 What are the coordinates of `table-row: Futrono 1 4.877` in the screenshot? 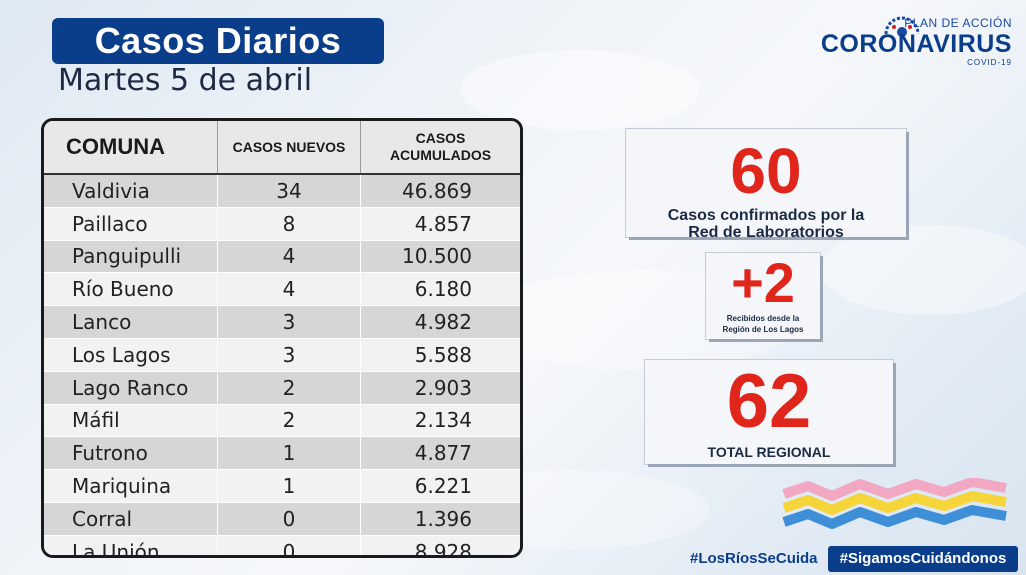 It's located at (282, 454).